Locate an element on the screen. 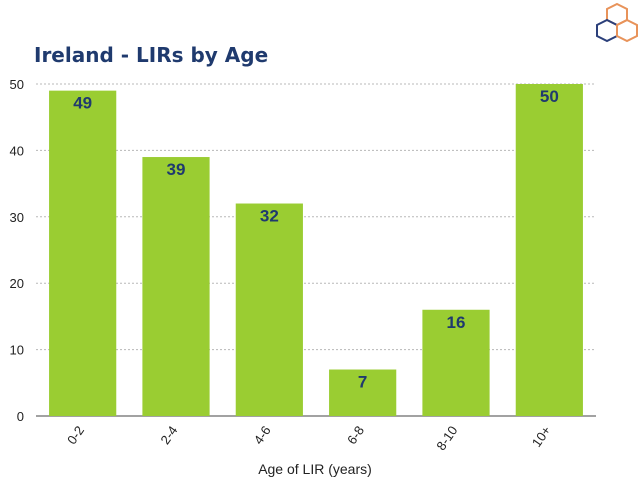 This screenshot has width=640, height=484. x-tick-label: 8-10 is located at coordinates (446, 438).